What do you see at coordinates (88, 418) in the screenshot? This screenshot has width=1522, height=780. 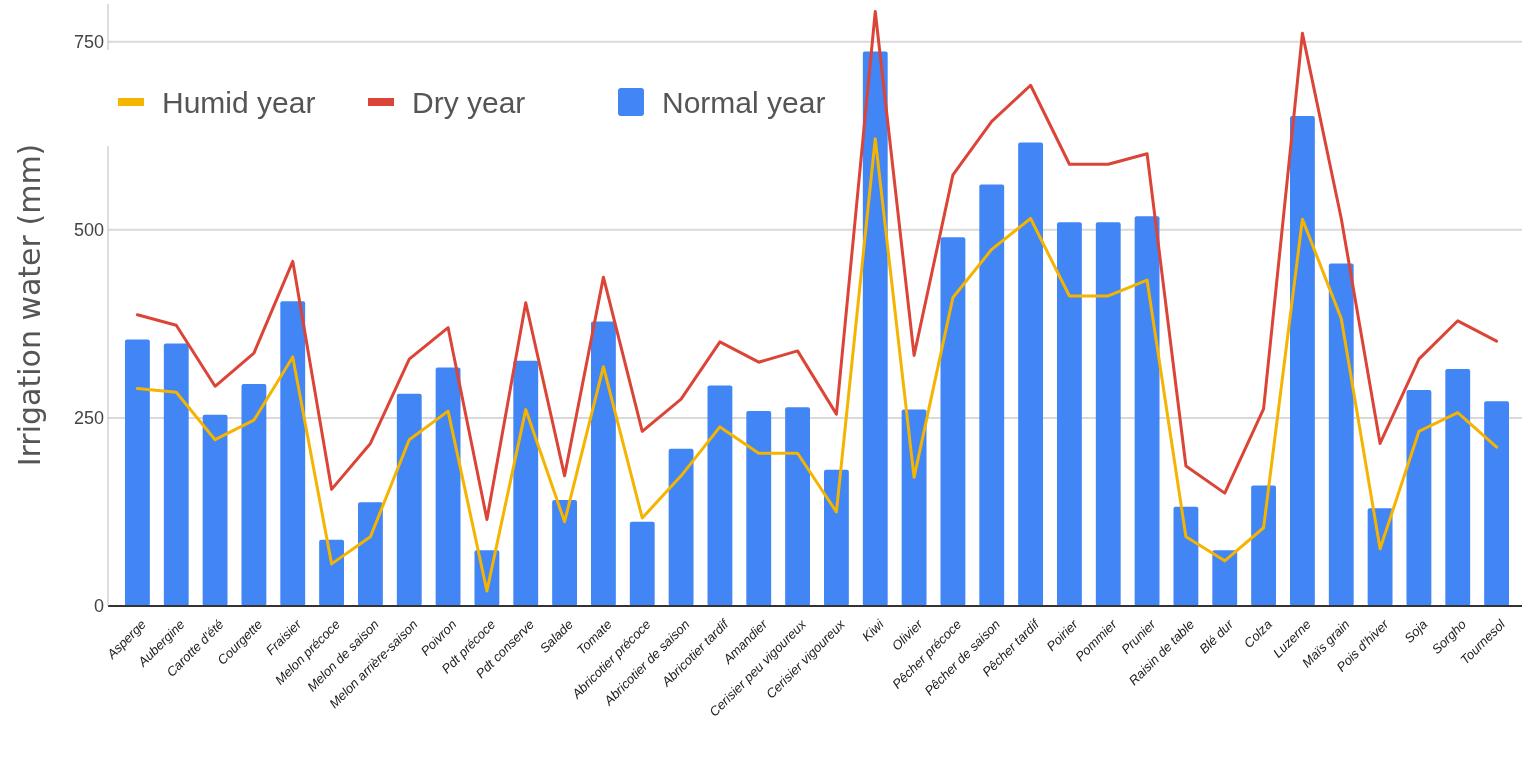 I see `y-tick-label: 250` at bounding box center [88, 418].